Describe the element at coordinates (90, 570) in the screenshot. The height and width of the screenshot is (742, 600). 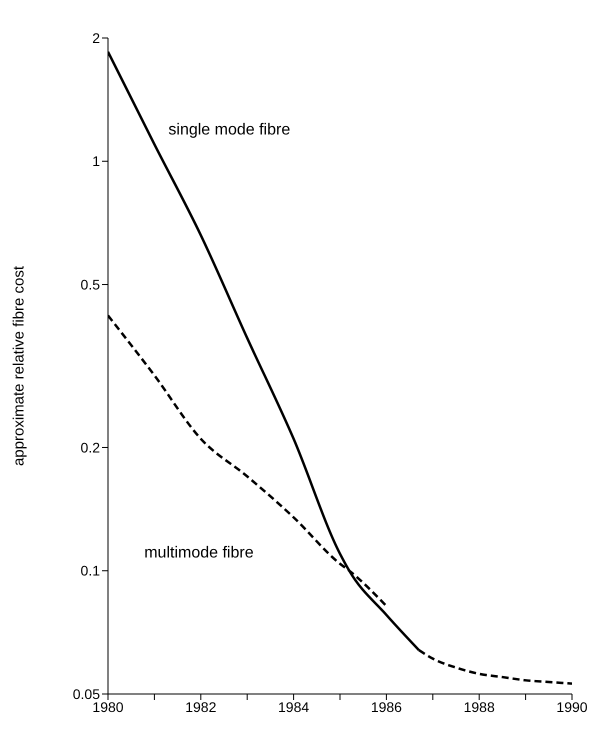
I see `y-tick-label: 0.1` at that location.